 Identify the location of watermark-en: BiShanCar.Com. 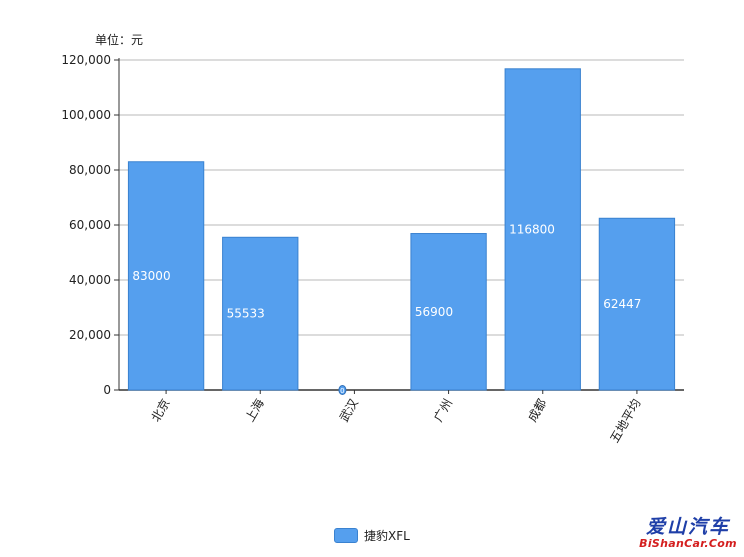
(688, 543).